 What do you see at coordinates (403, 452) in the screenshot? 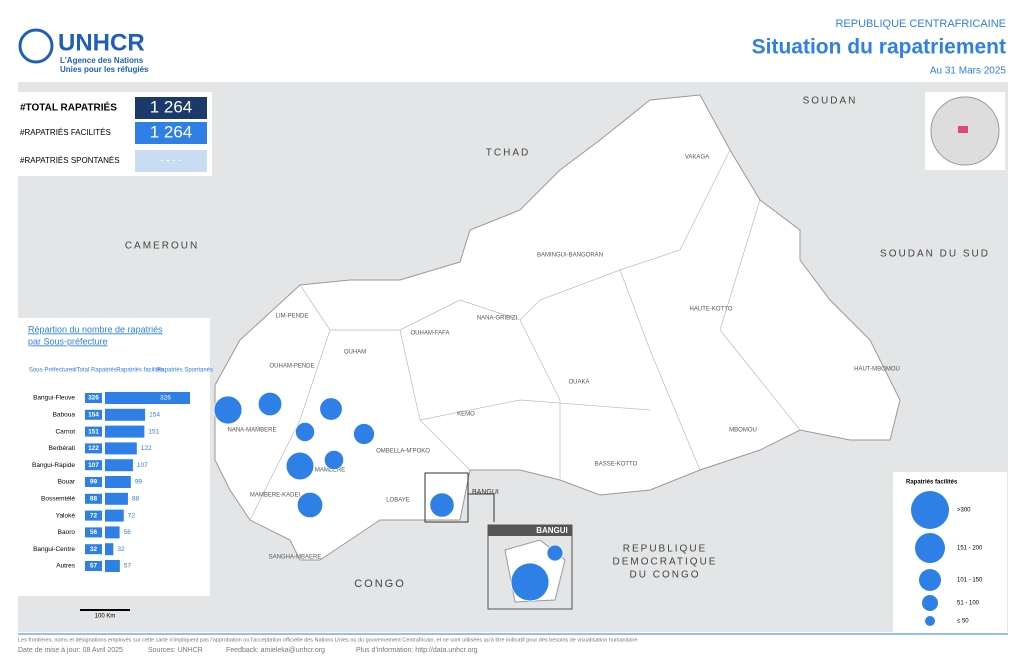
I see `region-label: OMBELLA-M'POKO` at bounding box center [403, 452].